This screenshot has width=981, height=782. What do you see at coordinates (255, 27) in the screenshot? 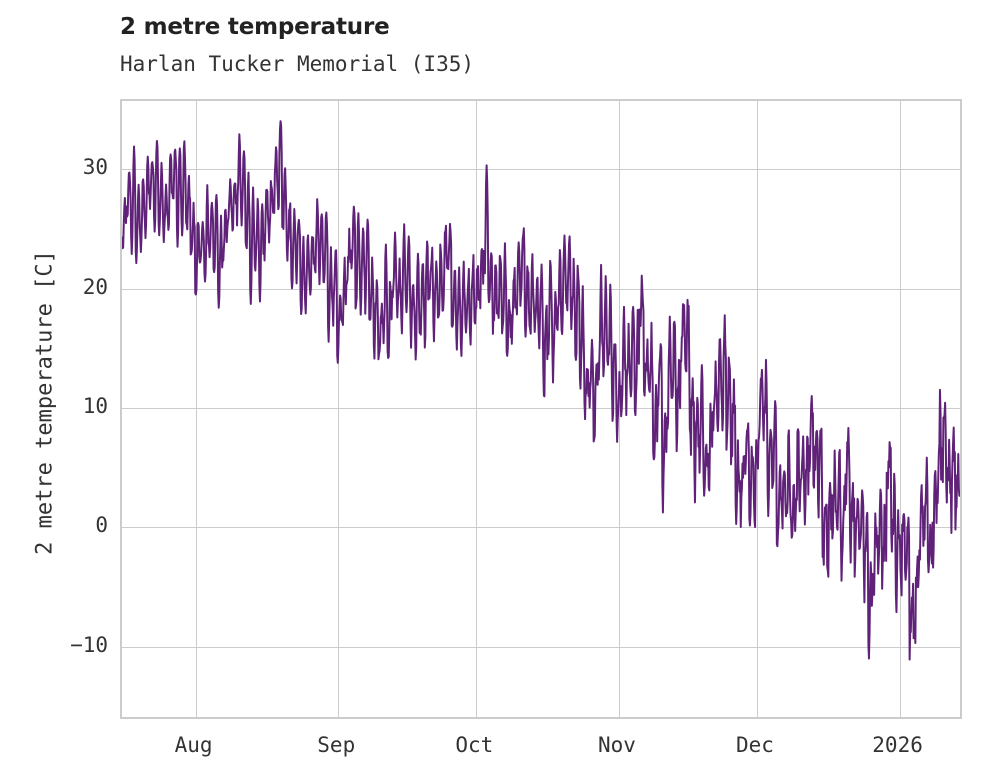
I see `page-title: 2 metre temperature` at bounding box center [255, 27].